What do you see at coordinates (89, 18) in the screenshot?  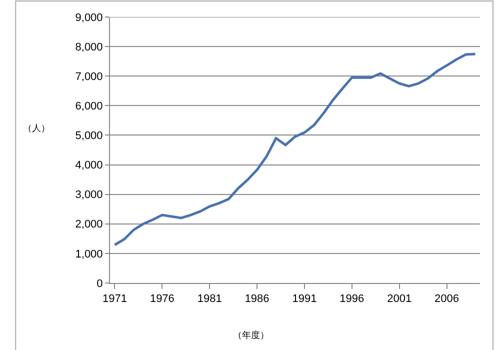 I see `y-tick-label: 9,000` at bounding box center [89, 18].